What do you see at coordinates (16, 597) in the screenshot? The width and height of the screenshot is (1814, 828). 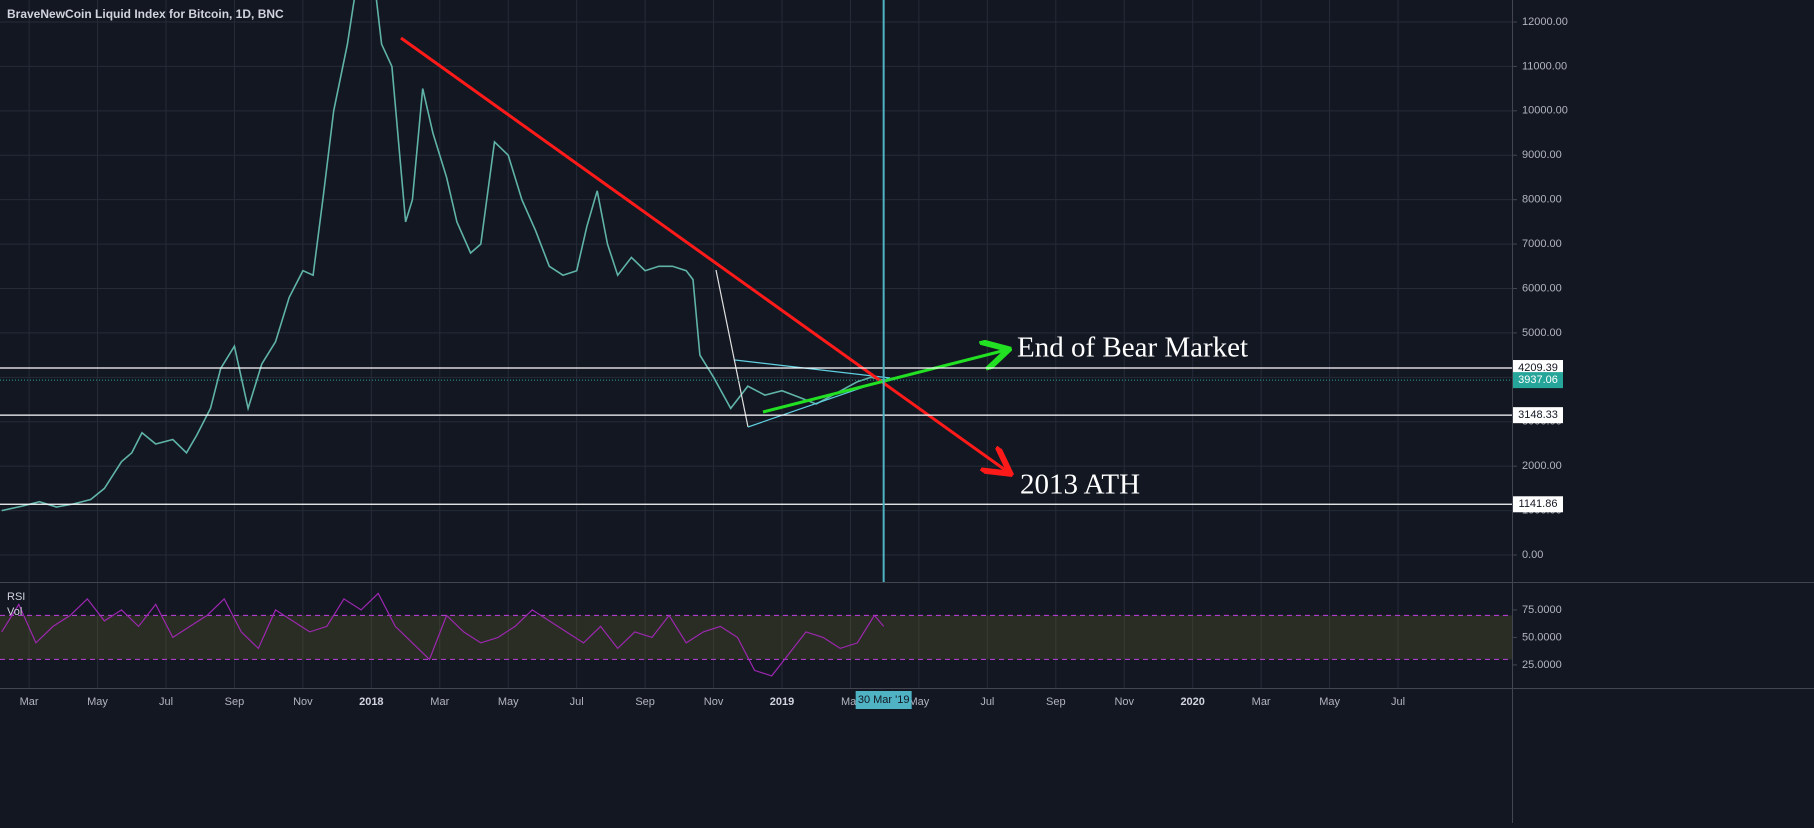 I see `pane-title: RSI` at bounding box center [16, 597].